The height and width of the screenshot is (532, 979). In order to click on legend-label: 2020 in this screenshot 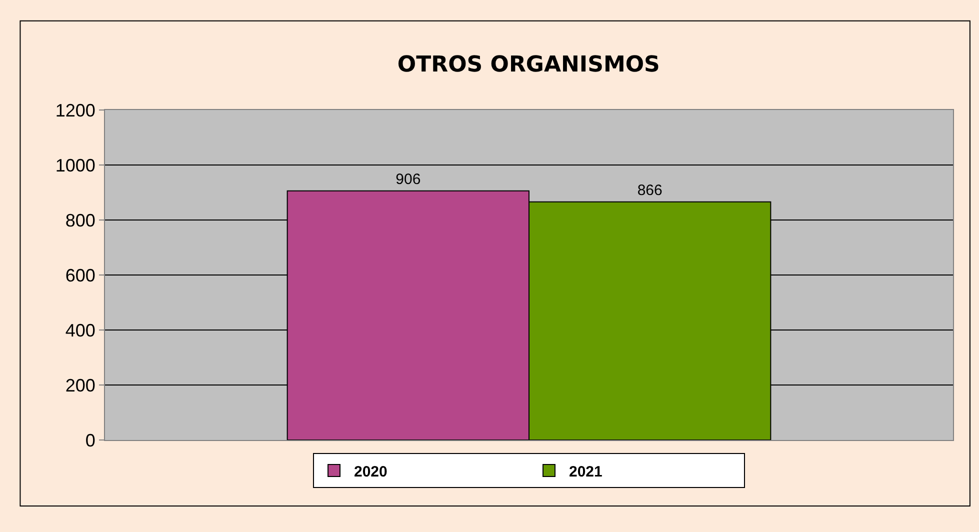, I will do `click(371, 471)`.